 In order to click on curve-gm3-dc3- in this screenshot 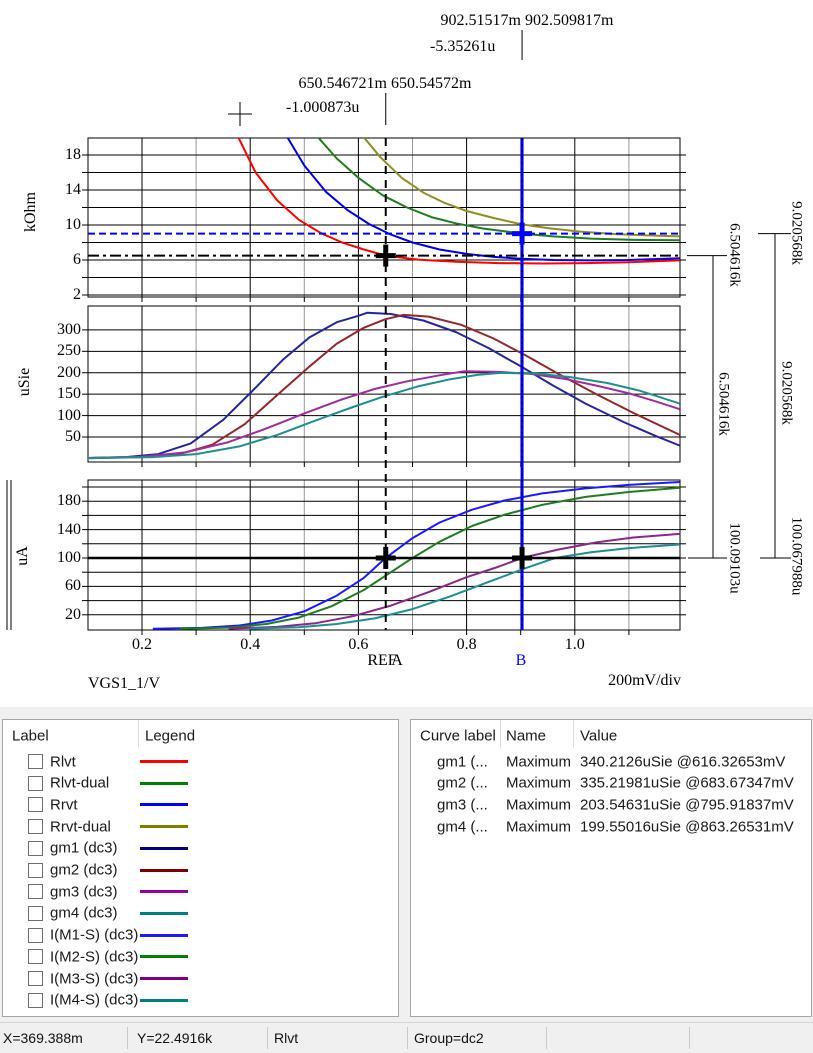, I will do `click(384, 414)`.